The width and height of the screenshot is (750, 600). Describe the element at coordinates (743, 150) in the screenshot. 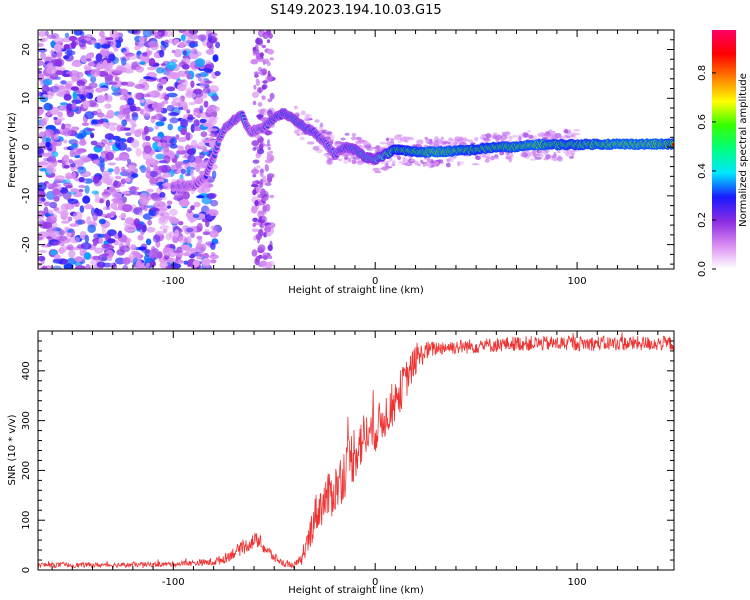

I see `colorbar-label: Normalized spectral amplitude` at that location.